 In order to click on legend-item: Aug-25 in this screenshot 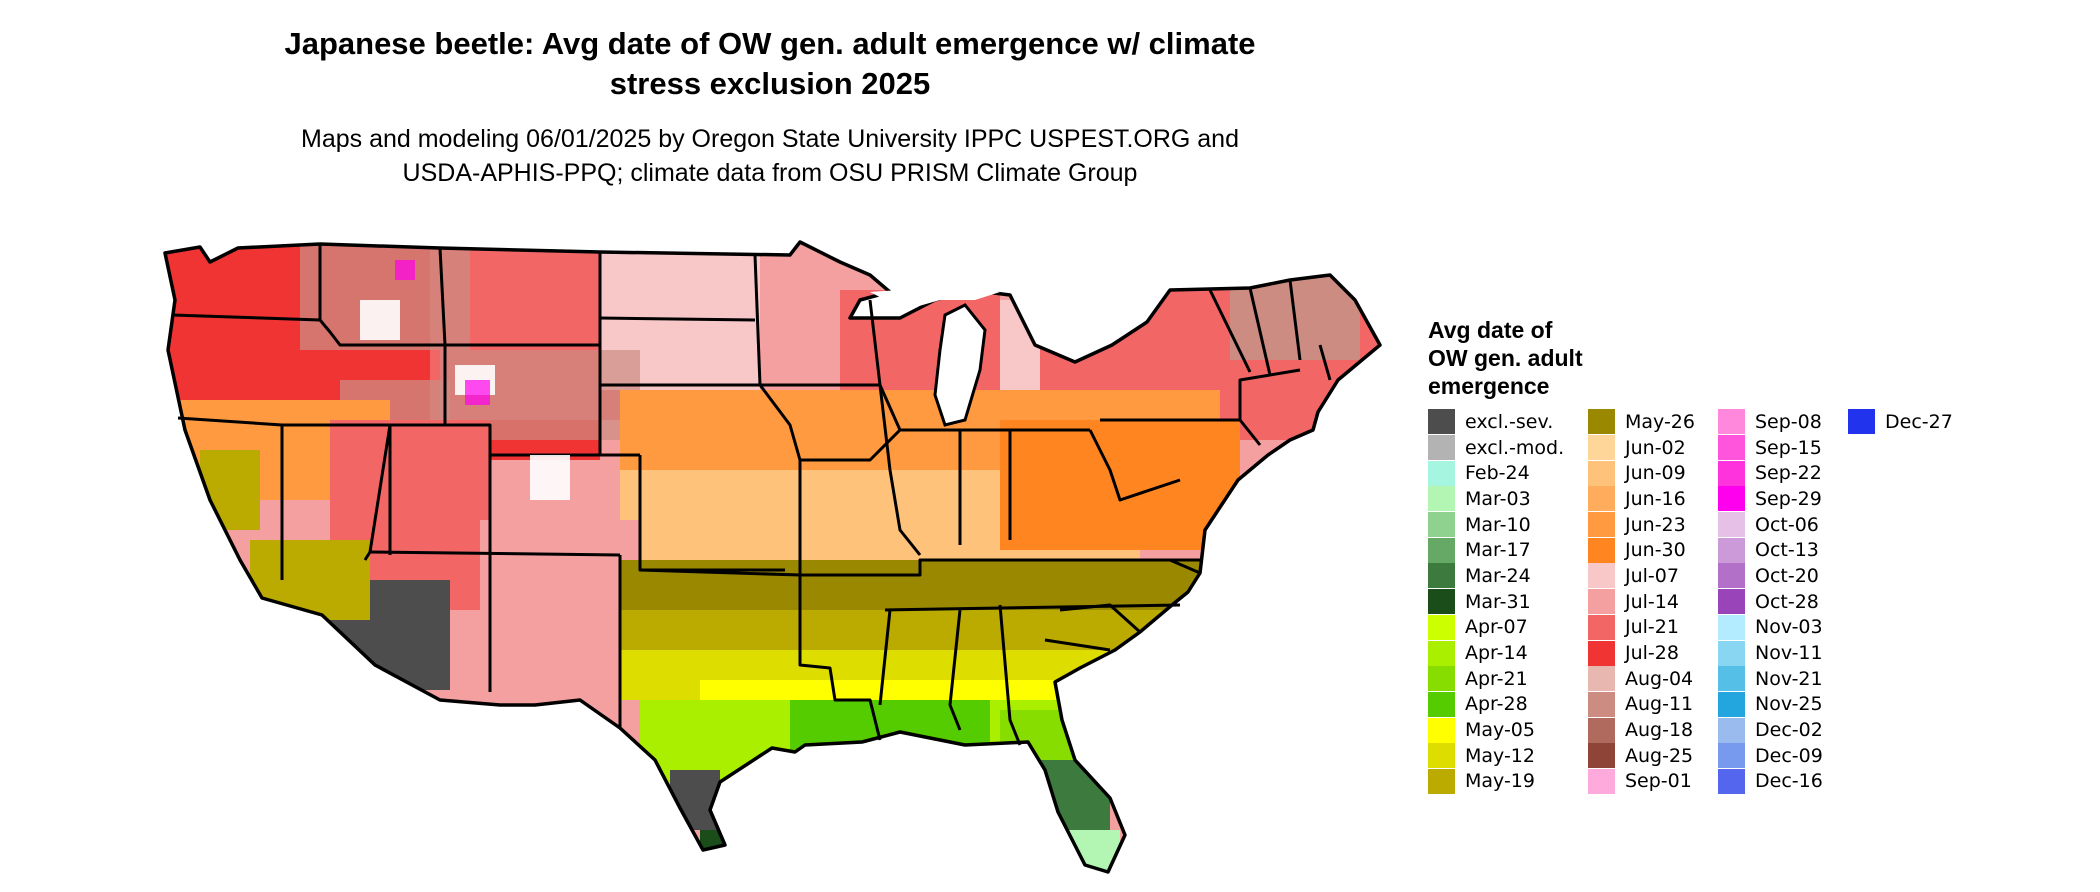, I will do `click(1653, 756)`.